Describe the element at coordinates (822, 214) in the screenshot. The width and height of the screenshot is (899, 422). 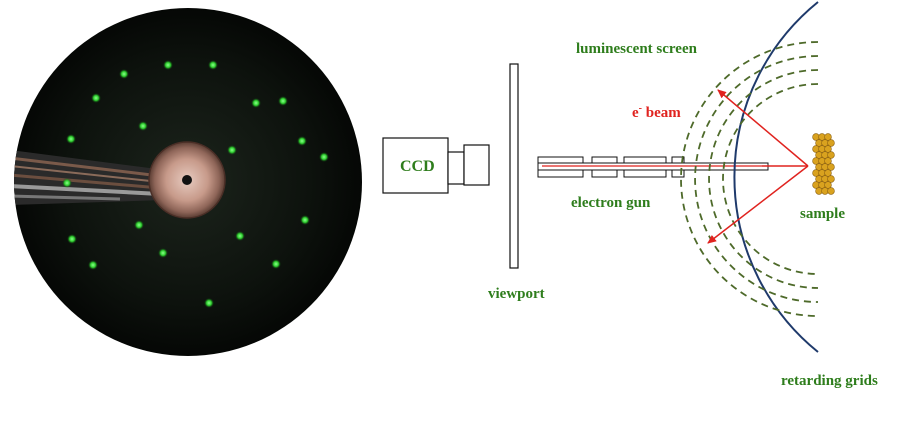
I see `sample-label: sample` at that location.